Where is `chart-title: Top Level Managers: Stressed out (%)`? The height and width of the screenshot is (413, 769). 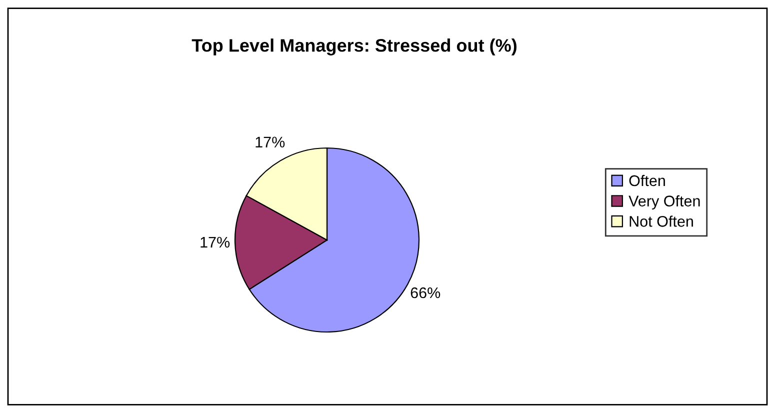
chart-title: Top Level Managers: Stressed out (%) is located at coordinates (354, 47).